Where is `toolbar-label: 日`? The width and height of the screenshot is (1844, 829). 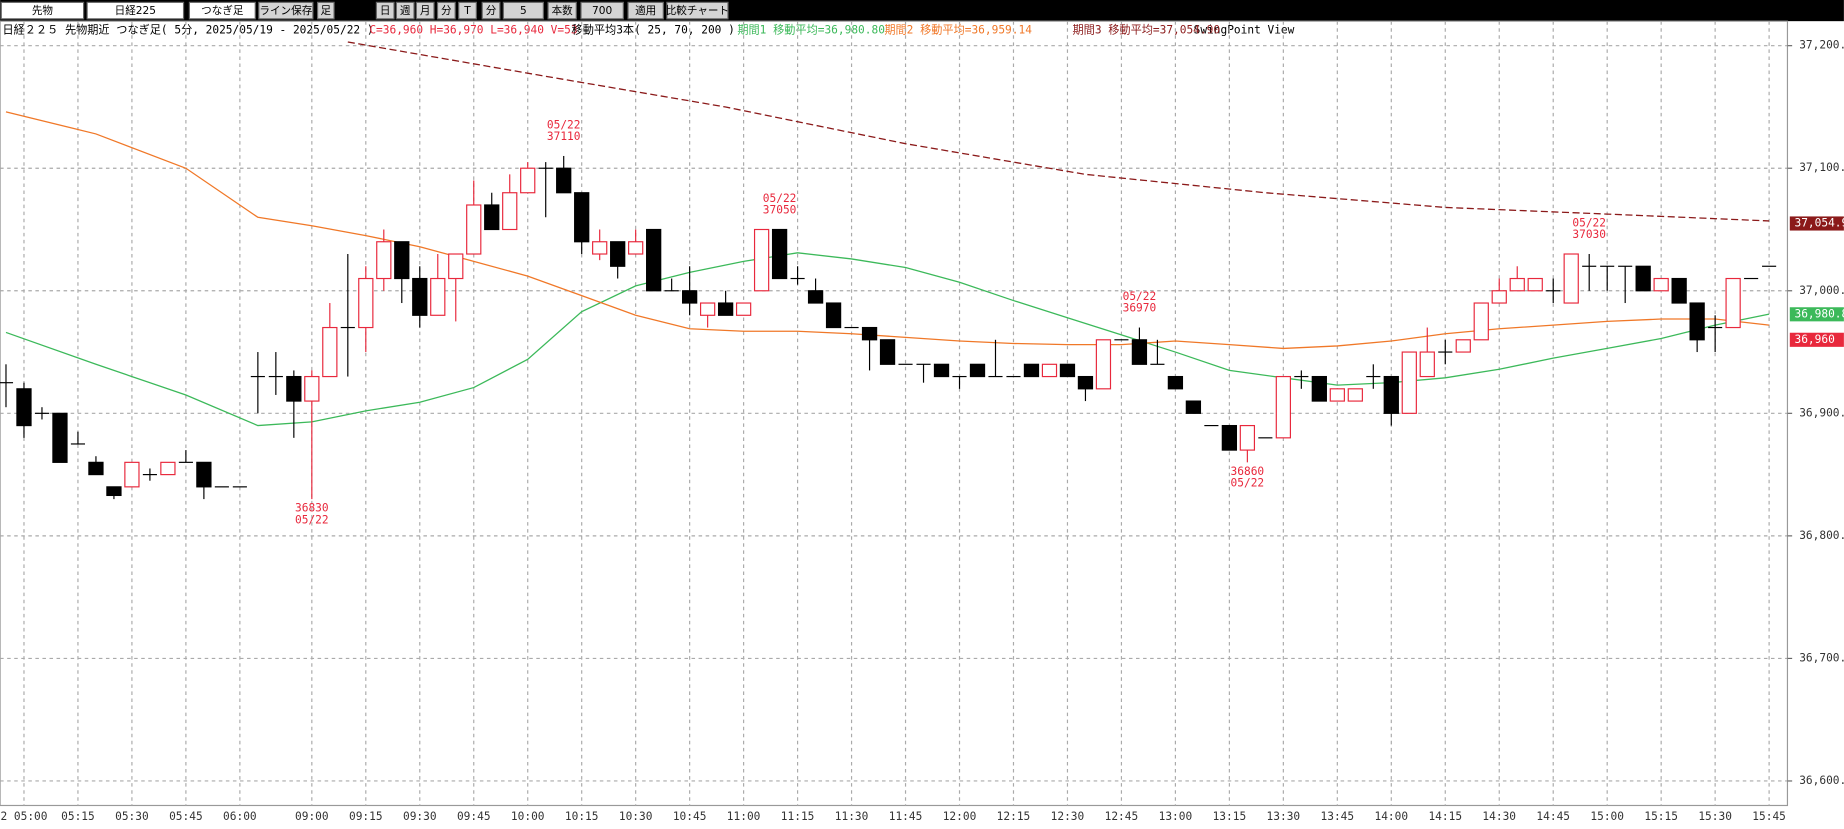 toolbar-label: 日 is located at coordinates (385, 11).